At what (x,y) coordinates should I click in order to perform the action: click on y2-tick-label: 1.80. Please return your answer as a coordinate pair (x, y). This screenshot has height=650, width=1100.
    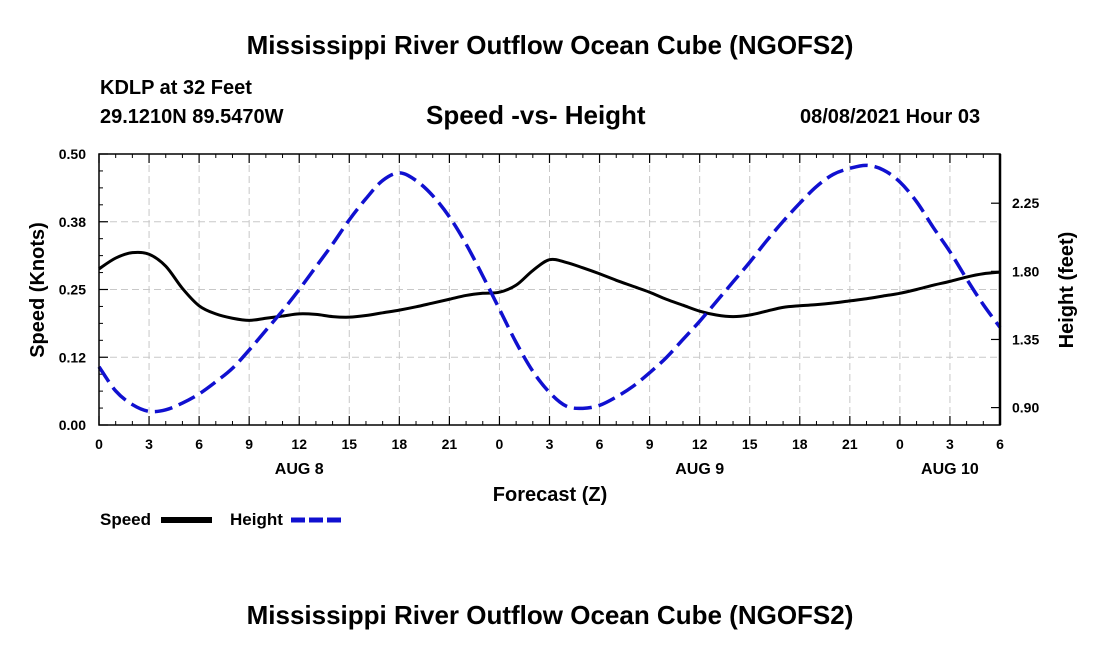
    Looking at the image, I should click on (1025, 271).